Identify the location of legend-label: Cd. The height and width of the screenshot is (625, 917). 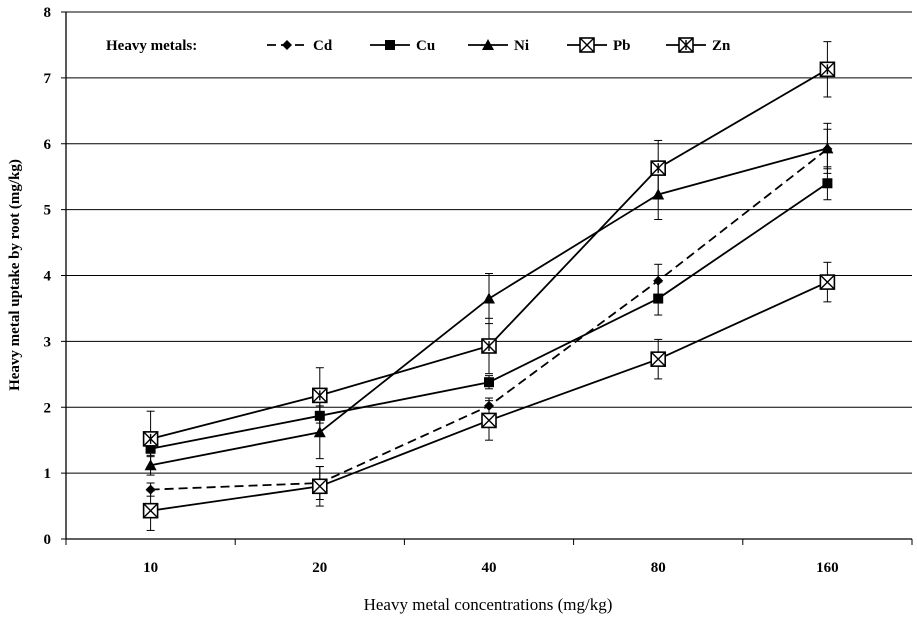
(323, 46).